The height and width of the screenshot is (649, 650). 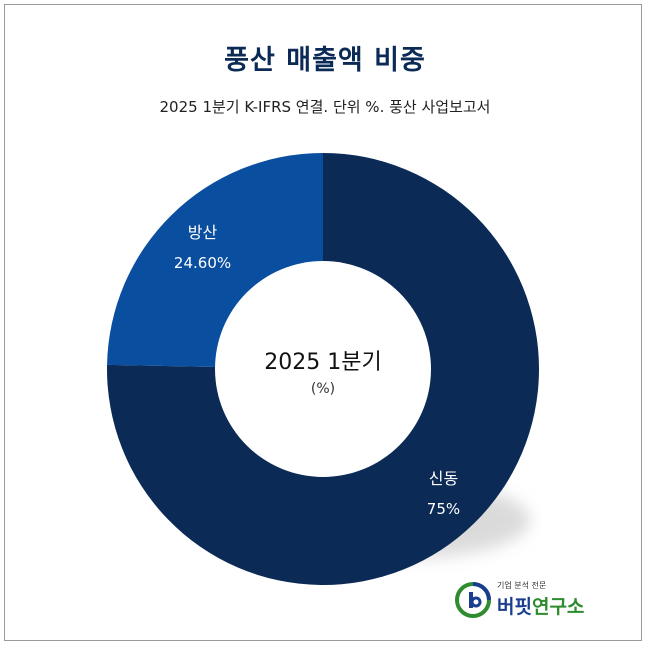 What do you see at coordinates (325, 60) in the screenshot?
I see `chart-title: 풍산 매출액 비중` at bounding box center [325, 60].